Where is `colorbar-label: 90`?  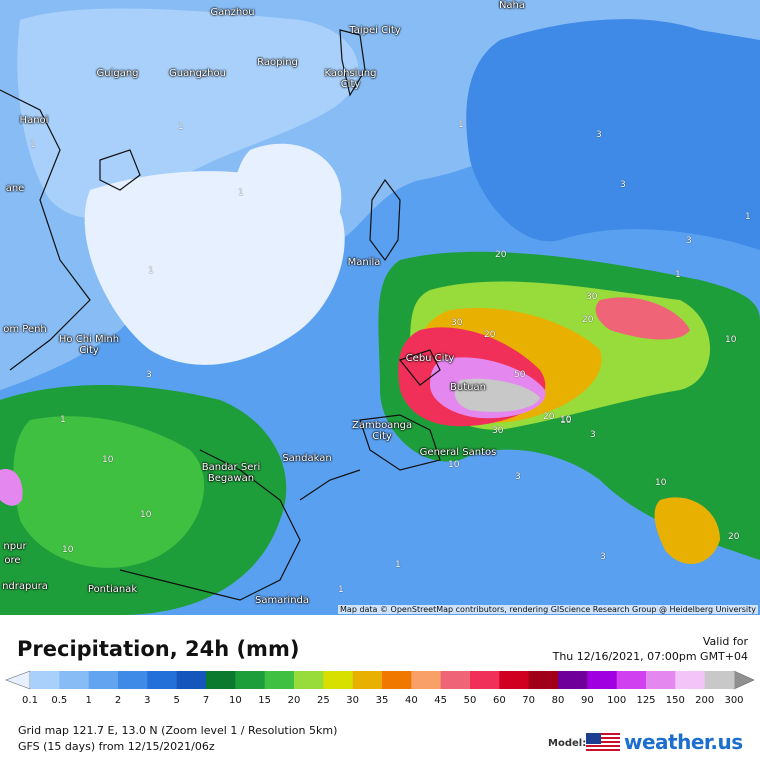
colorbar-label: 90 is located at coordinates (587, 700).